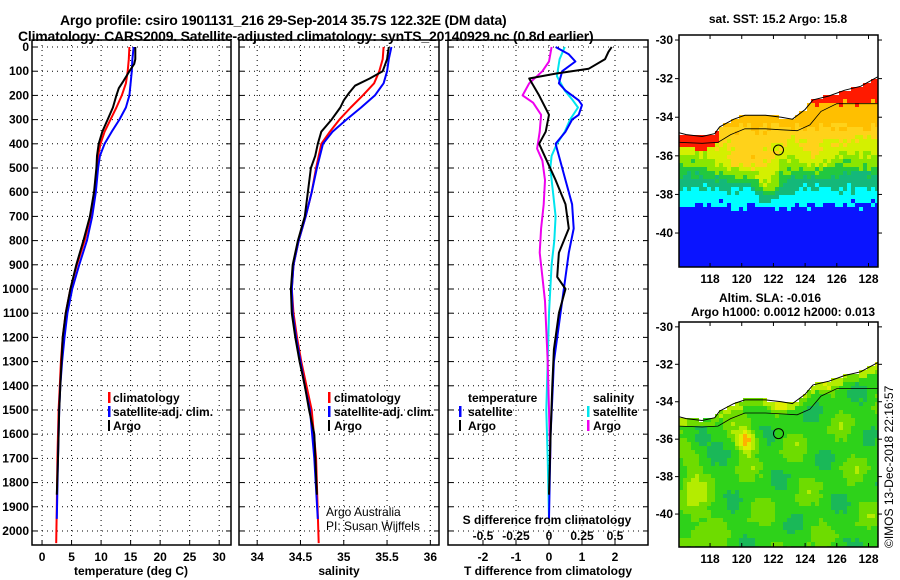 Image resolution: width=900 pixels, height=580 pixels. What do you see at coordinates (339, 571) in the screenshot?
I see `salinity-xlabel: salinity` at bounding box center [339, 571].